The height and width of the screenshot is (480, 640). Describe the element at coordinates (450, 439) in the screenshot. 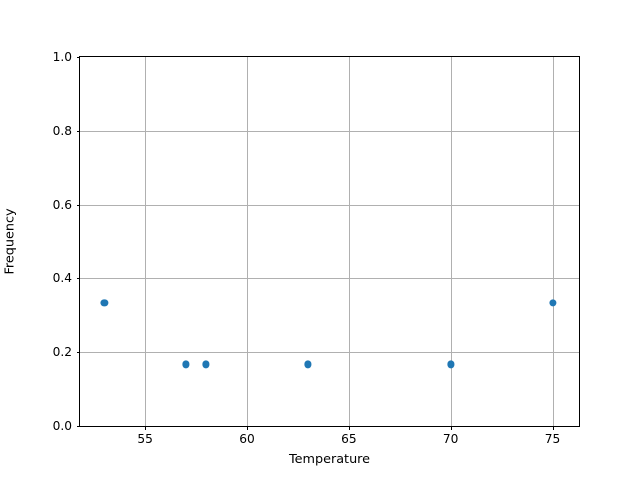

I see `x-tick-label: 70` at that location.